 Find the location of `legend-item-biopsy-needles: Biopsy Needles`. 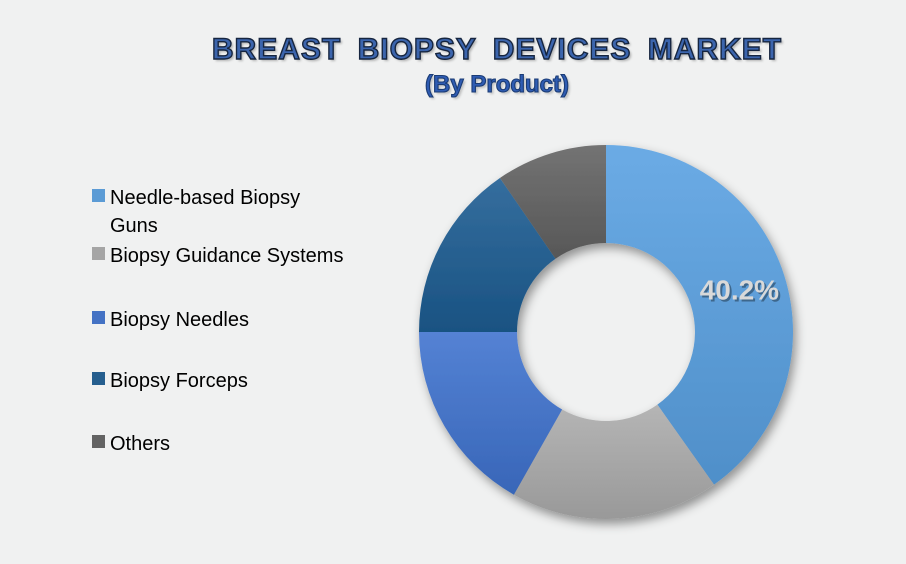

legend-item-biopsy-needles: Biopsy Needles is located at coordinates (170, 320).